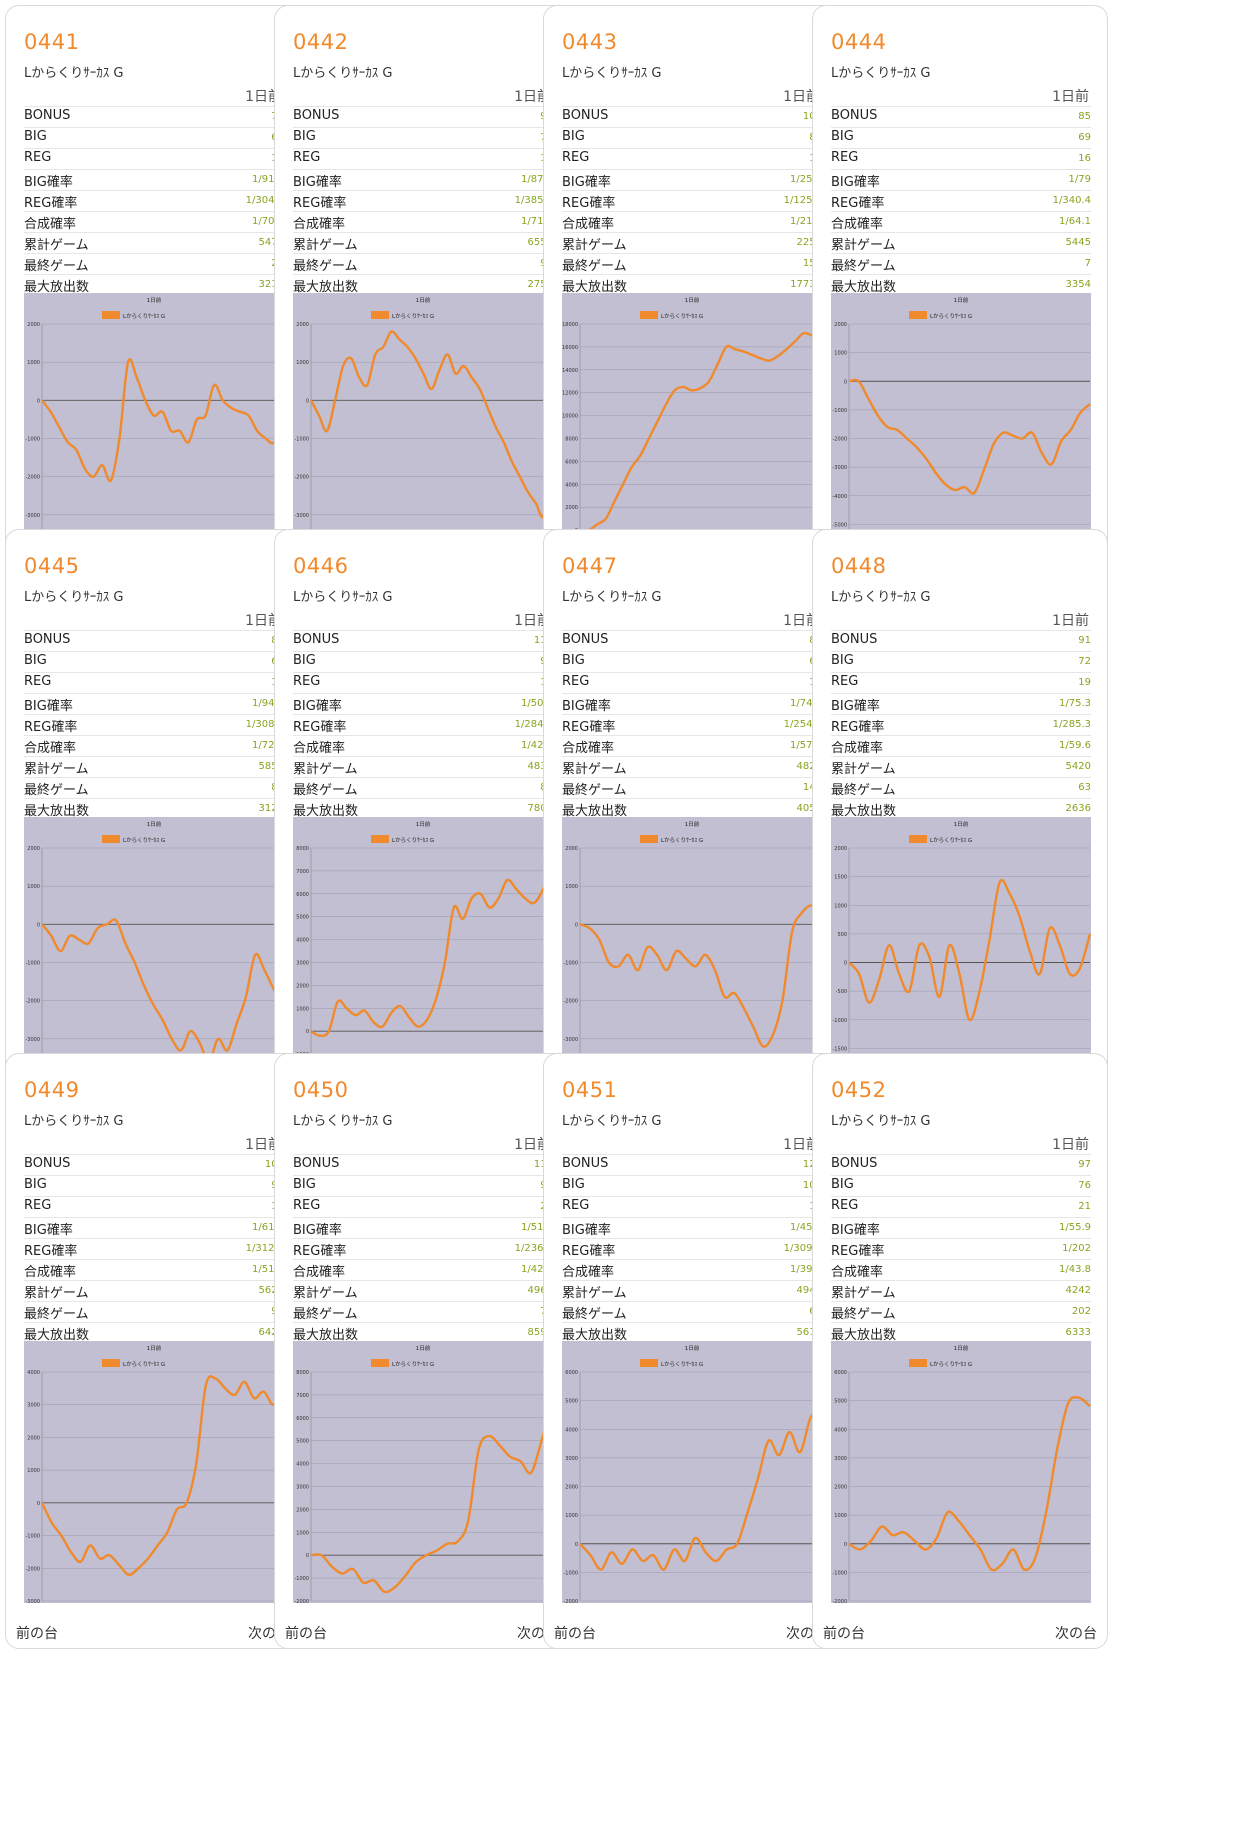 The width and height of the screenshot is (1247, 1822). Describe the element at coordinates (590, 566) in the screenshot. I see `machine-number: 0447` at that location.